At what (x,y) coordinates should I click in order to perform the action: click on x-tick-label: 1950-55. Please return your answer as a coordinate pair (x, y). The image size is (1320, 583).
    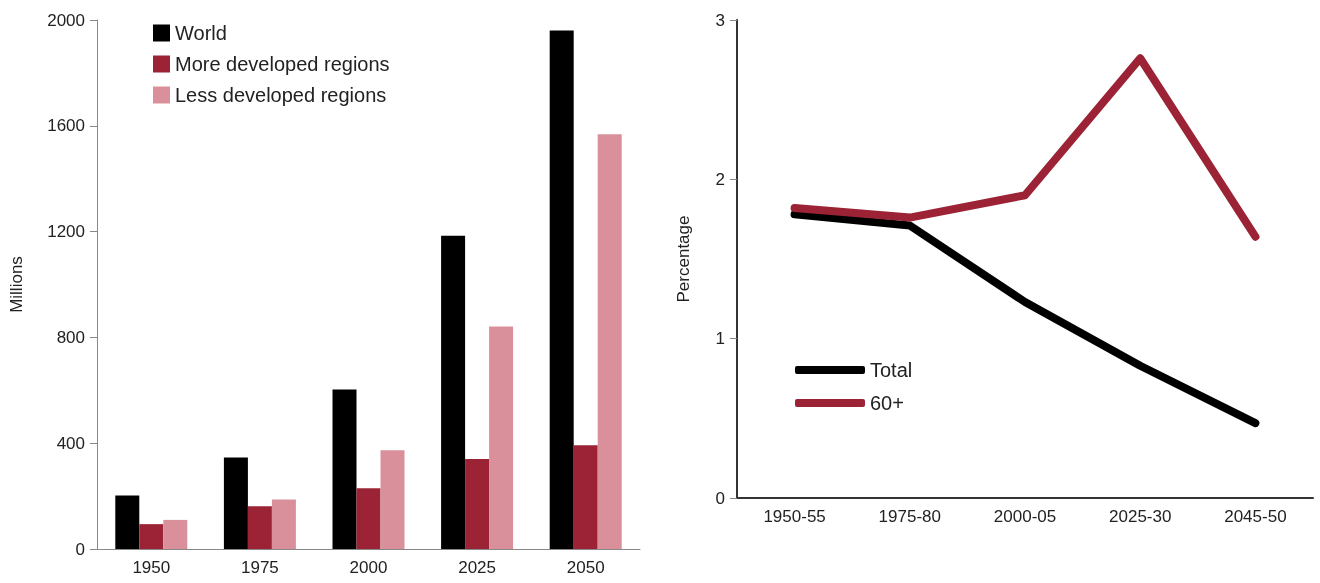
    Looking at the image, I should click on (794, 516).